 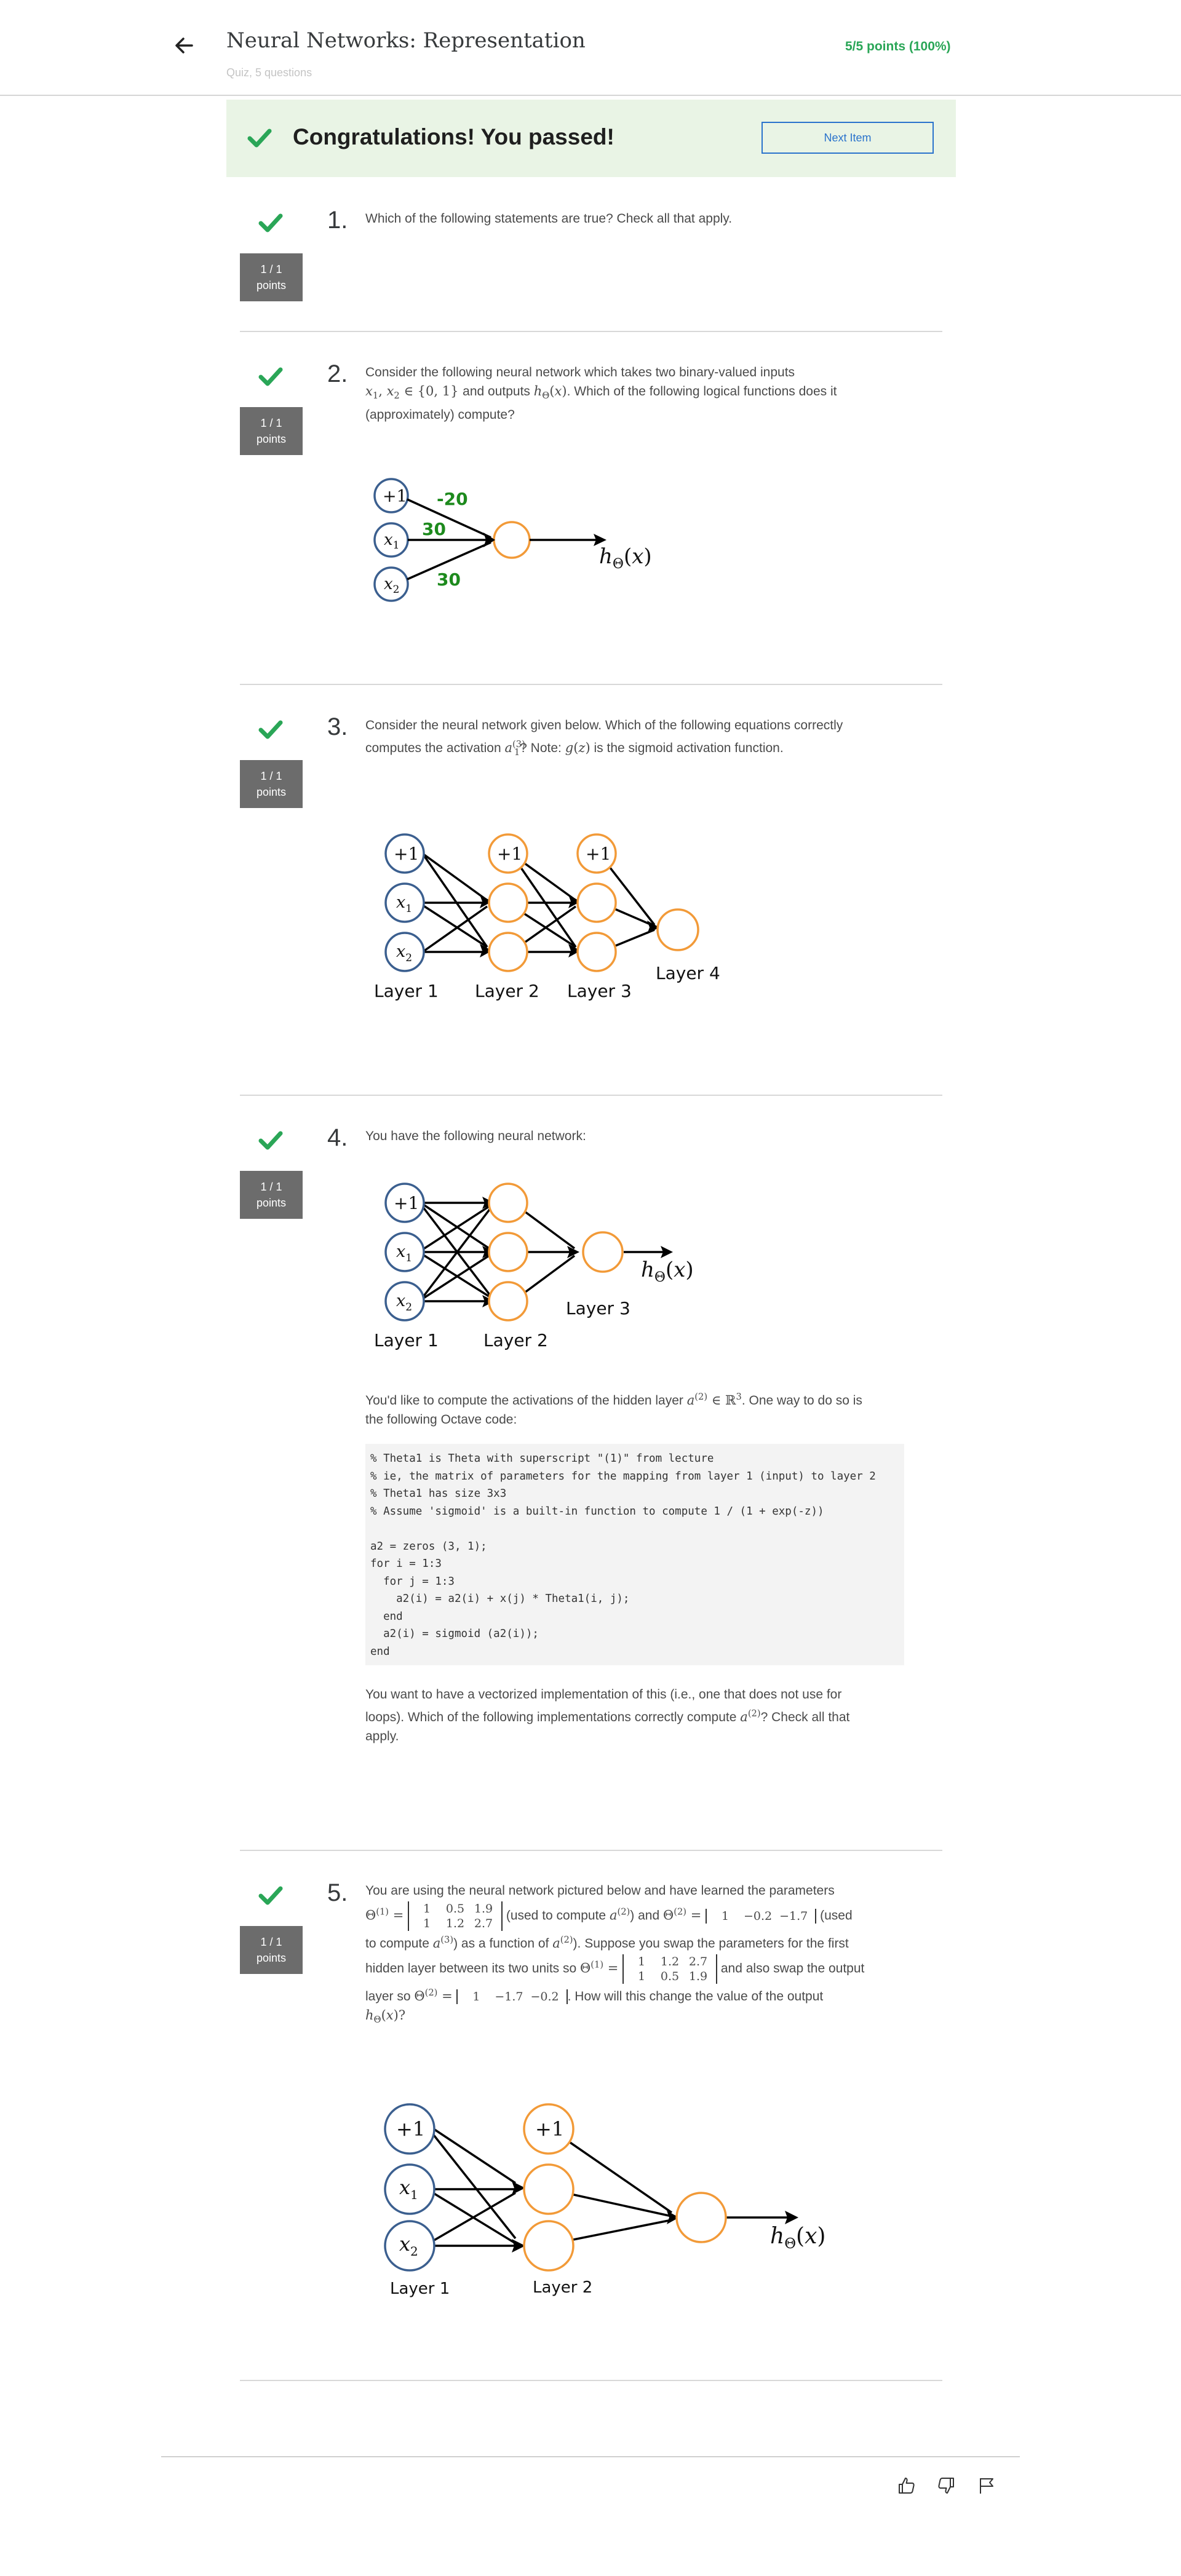 I want to click on next-item-button: Next Item, so click(x=847, y=138).